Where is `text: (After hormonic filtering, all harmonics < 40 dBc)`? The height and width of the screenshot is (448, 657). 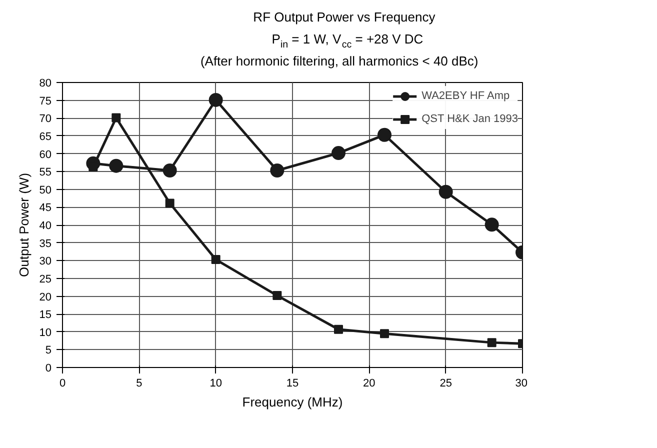
text: (After hormonic filtering, all harmonics < 40 dBc) is located at coordinates (339, 61).